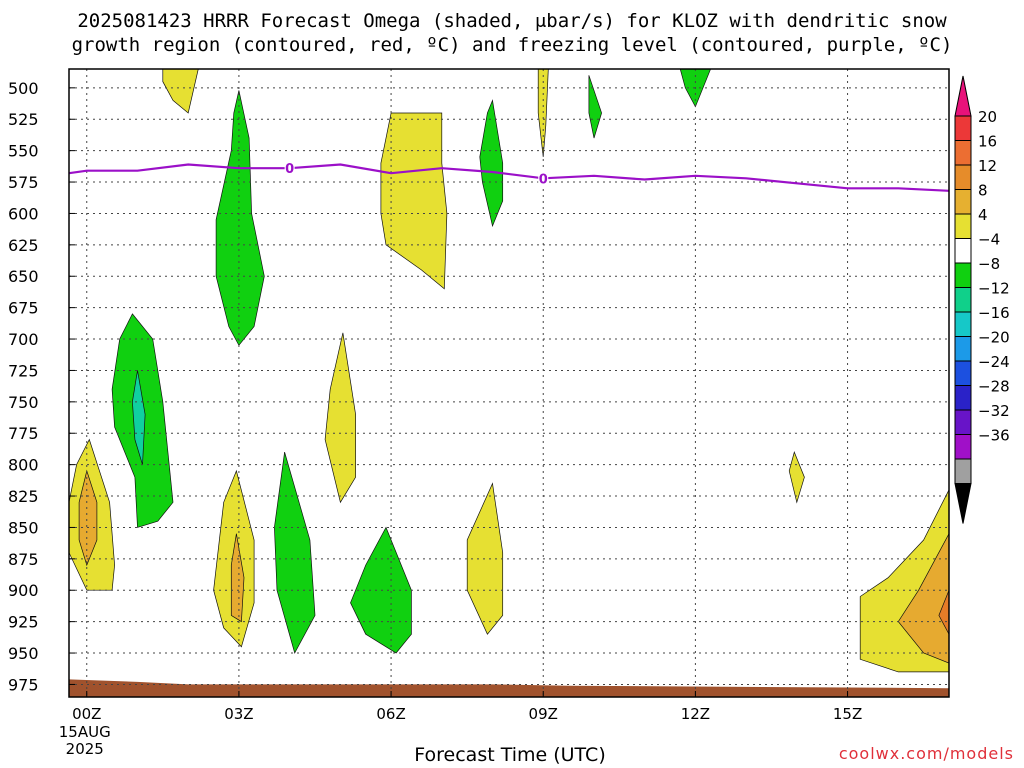 The height and width of the screenshot is (768, 1024). Describe the element at coordinates (85, 749) in the screenshot. I see `x-date-label: 2025` at that location.